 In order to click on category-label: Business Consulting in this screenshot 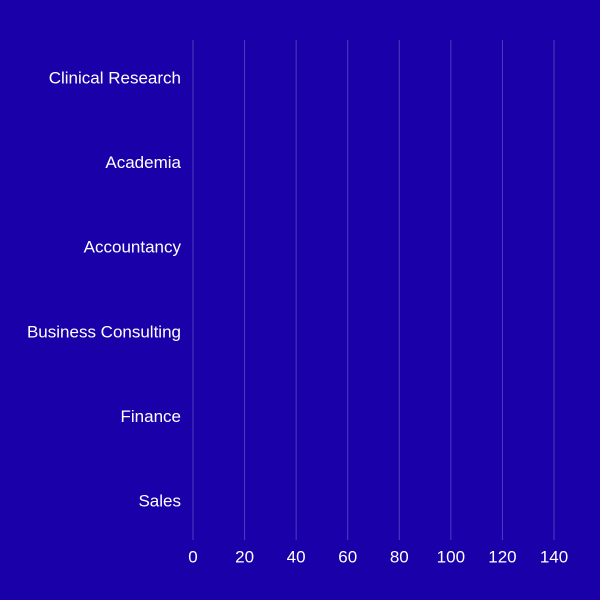, I will do `click(104, 331)`.